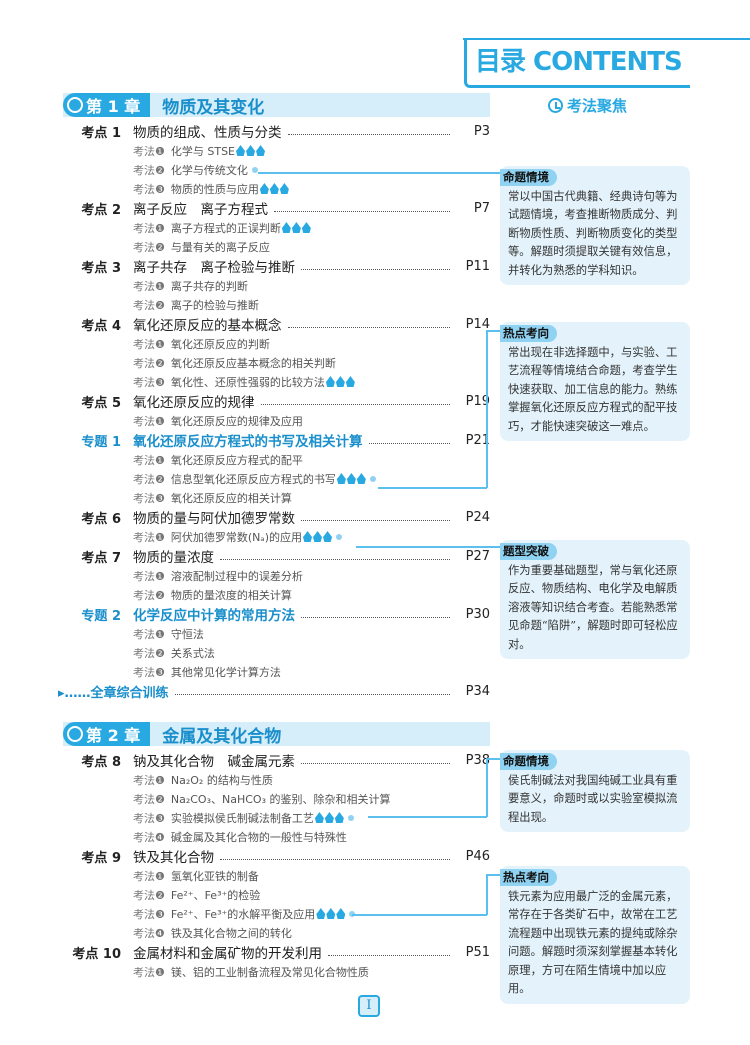 The height and width of the screenshot is (1045, 750). What do you see at coordinates (276, 266) in the screenshot?
I see `toc-entry: 考点 3 离子共存 离子检验与推断 P11` at bounding box center [276, 266].